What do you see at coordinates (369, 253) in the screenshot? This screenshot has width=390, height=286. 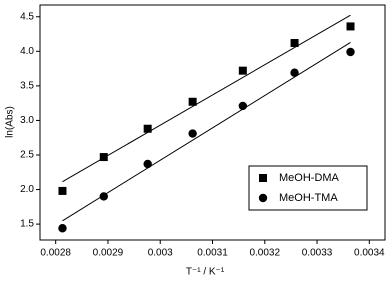 I see `x-tick-label: 0.0034` at bounding box center [369, 253].